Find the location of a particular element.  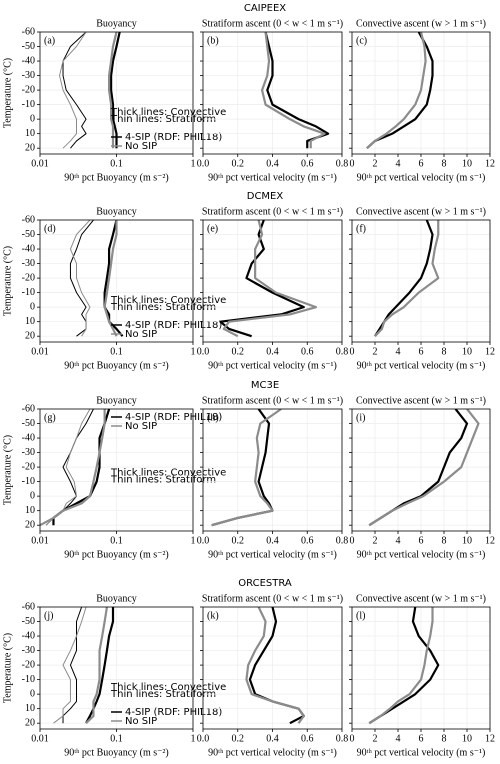

panel-title: Stratiform ascent (0 < w < 1 m s⁻¹) is located at coordinates (272, 211).